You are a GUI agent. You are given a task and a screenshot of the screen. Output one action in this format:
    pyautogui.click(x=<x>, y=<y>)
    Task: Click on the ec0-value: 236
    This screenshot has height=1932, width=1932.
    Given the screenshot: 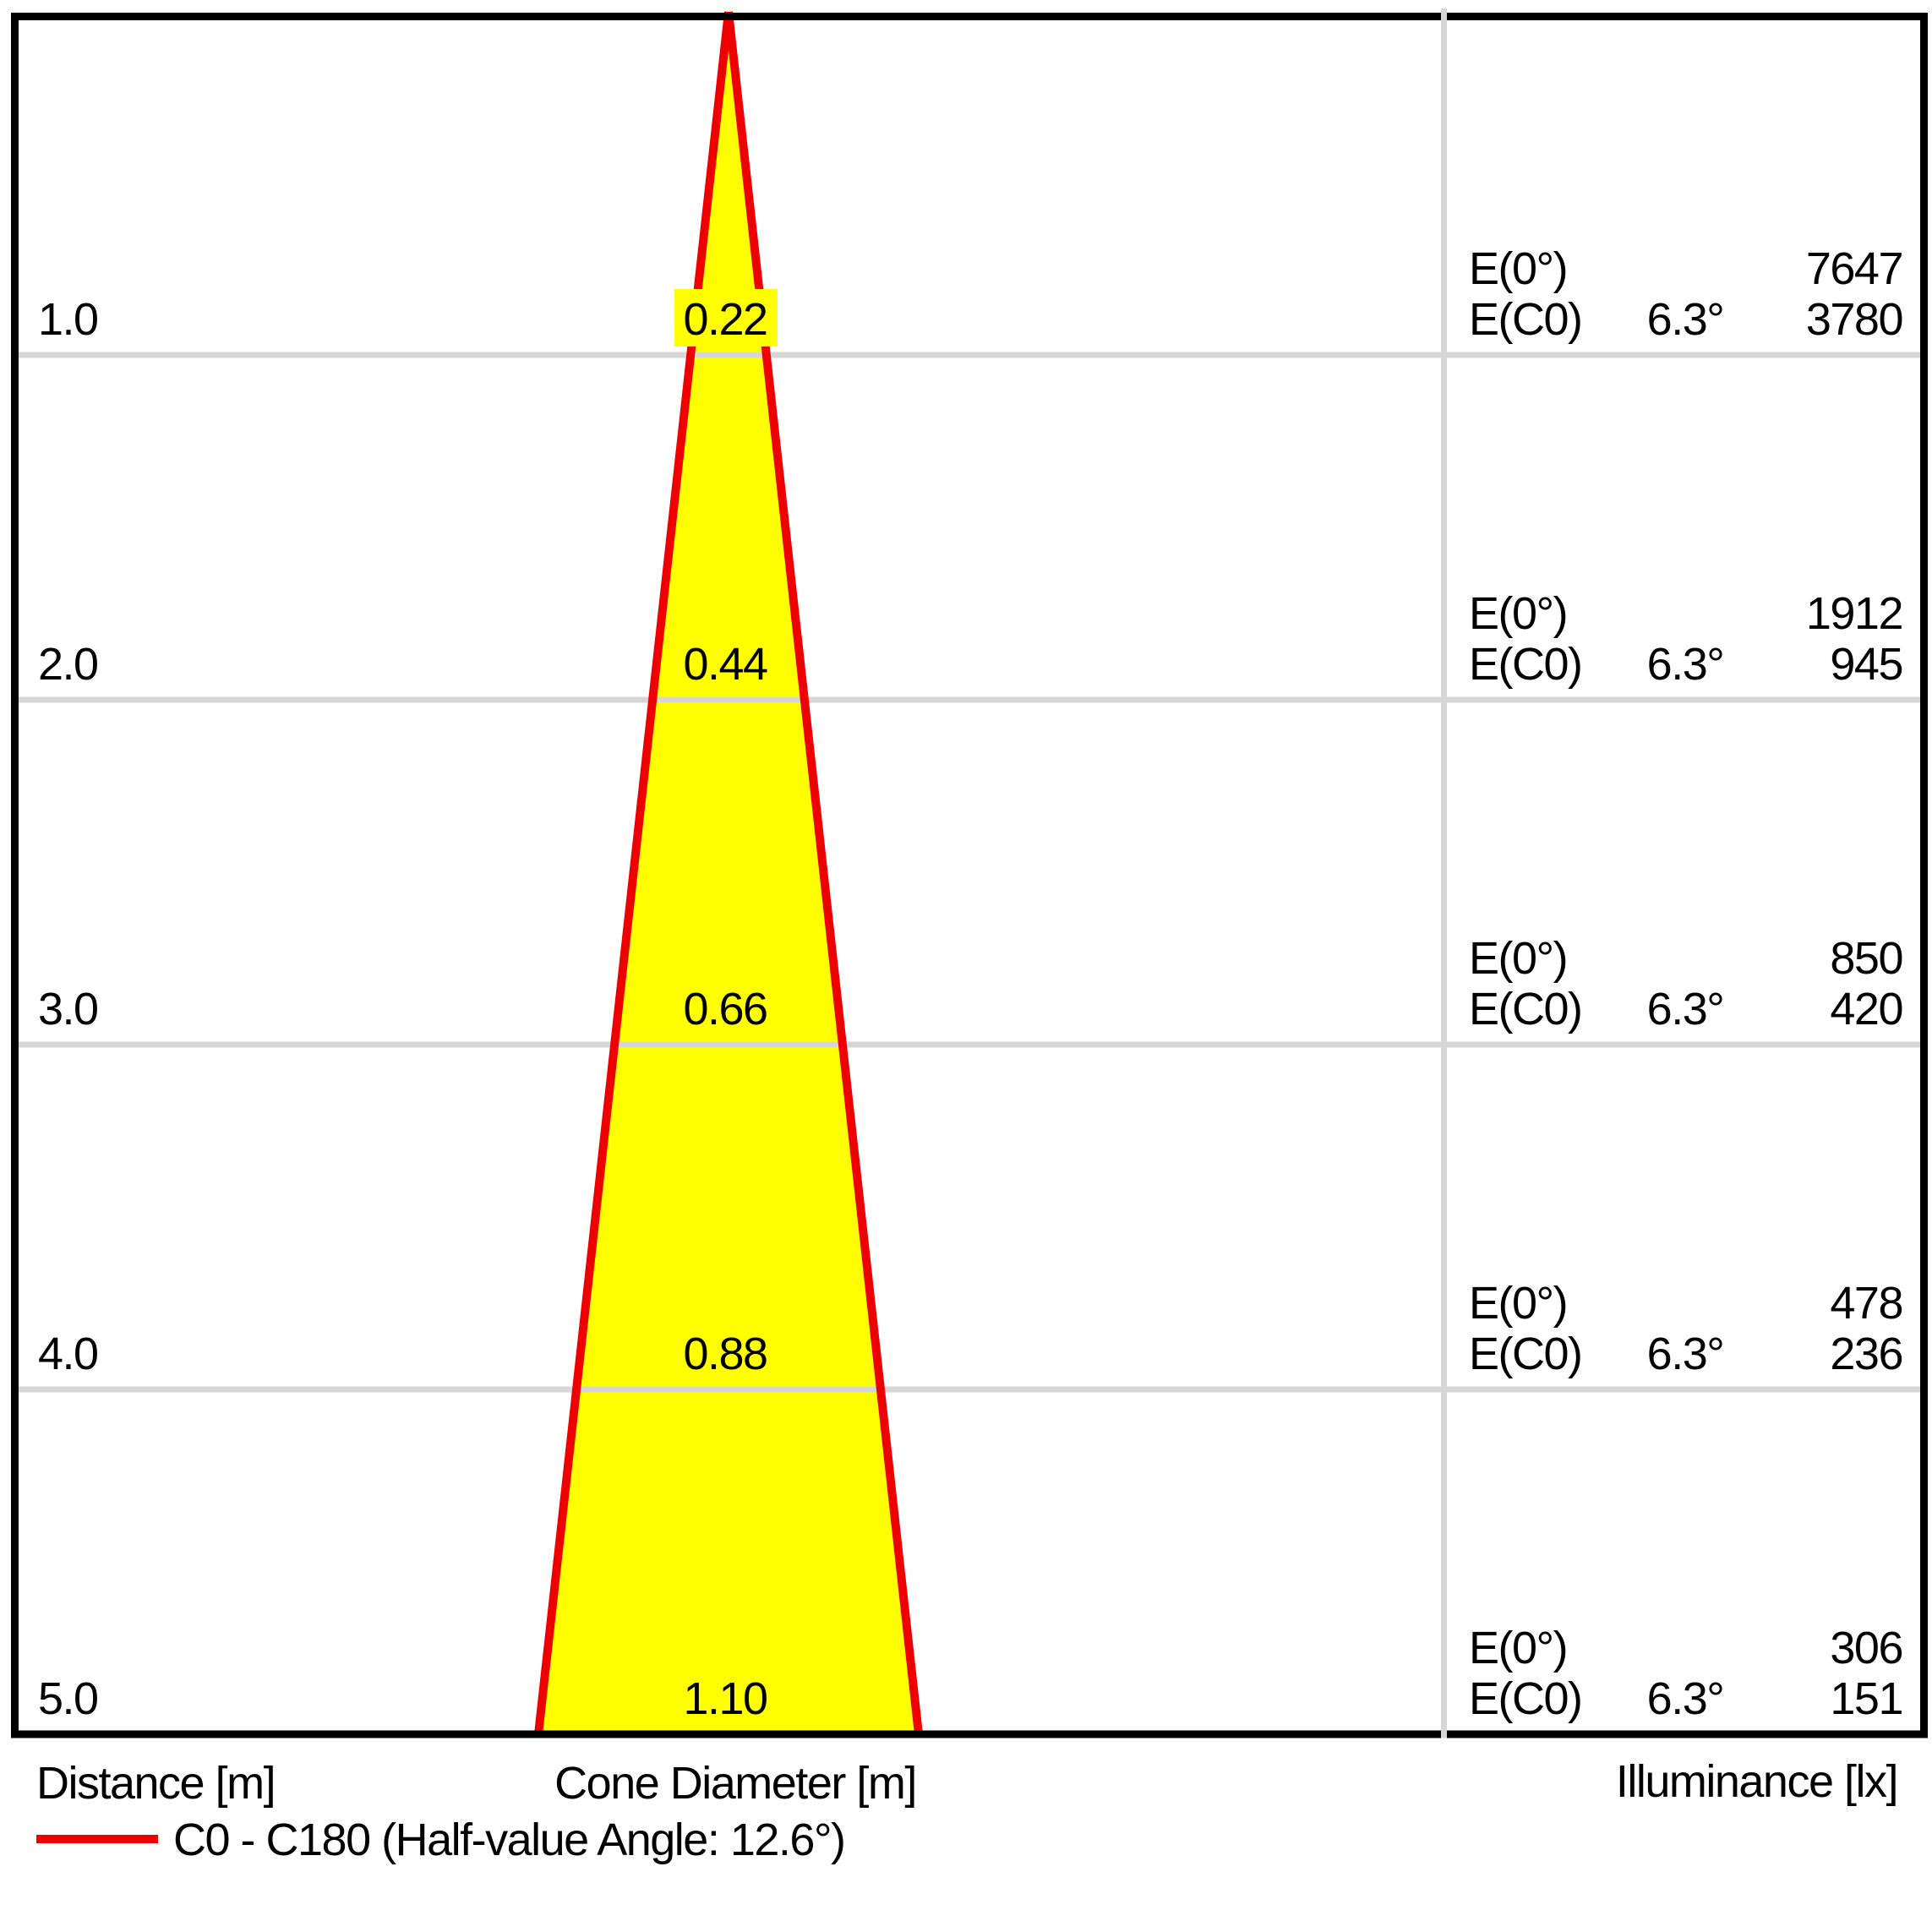 What is the action you would take?
    pyautogui.click(x=1866, y=1354)
    